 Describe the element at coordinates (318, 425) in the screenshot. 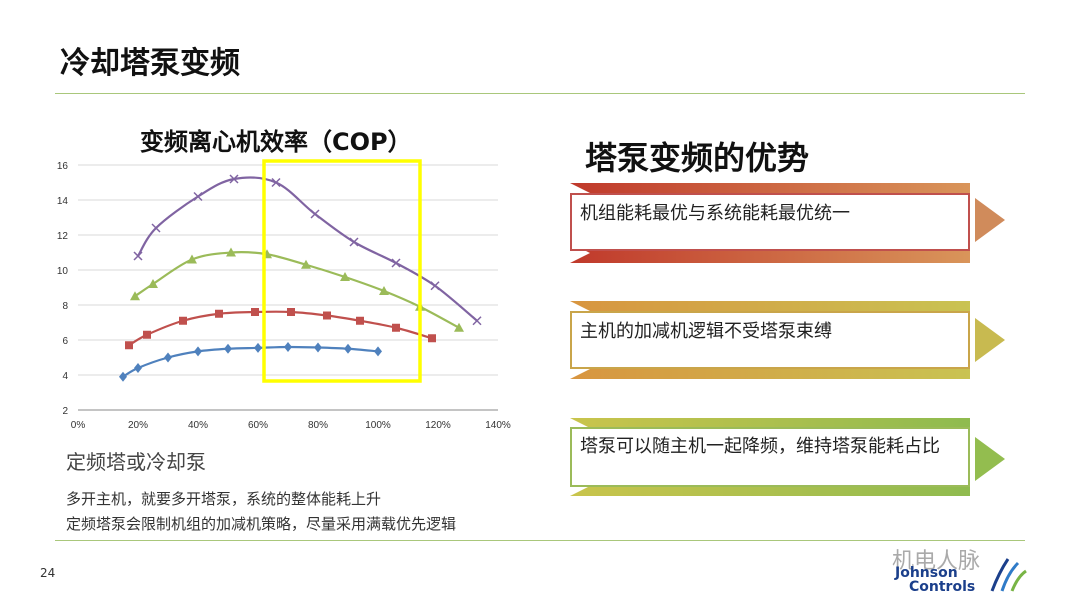

I see `x-tick-label: 80%` at that location.